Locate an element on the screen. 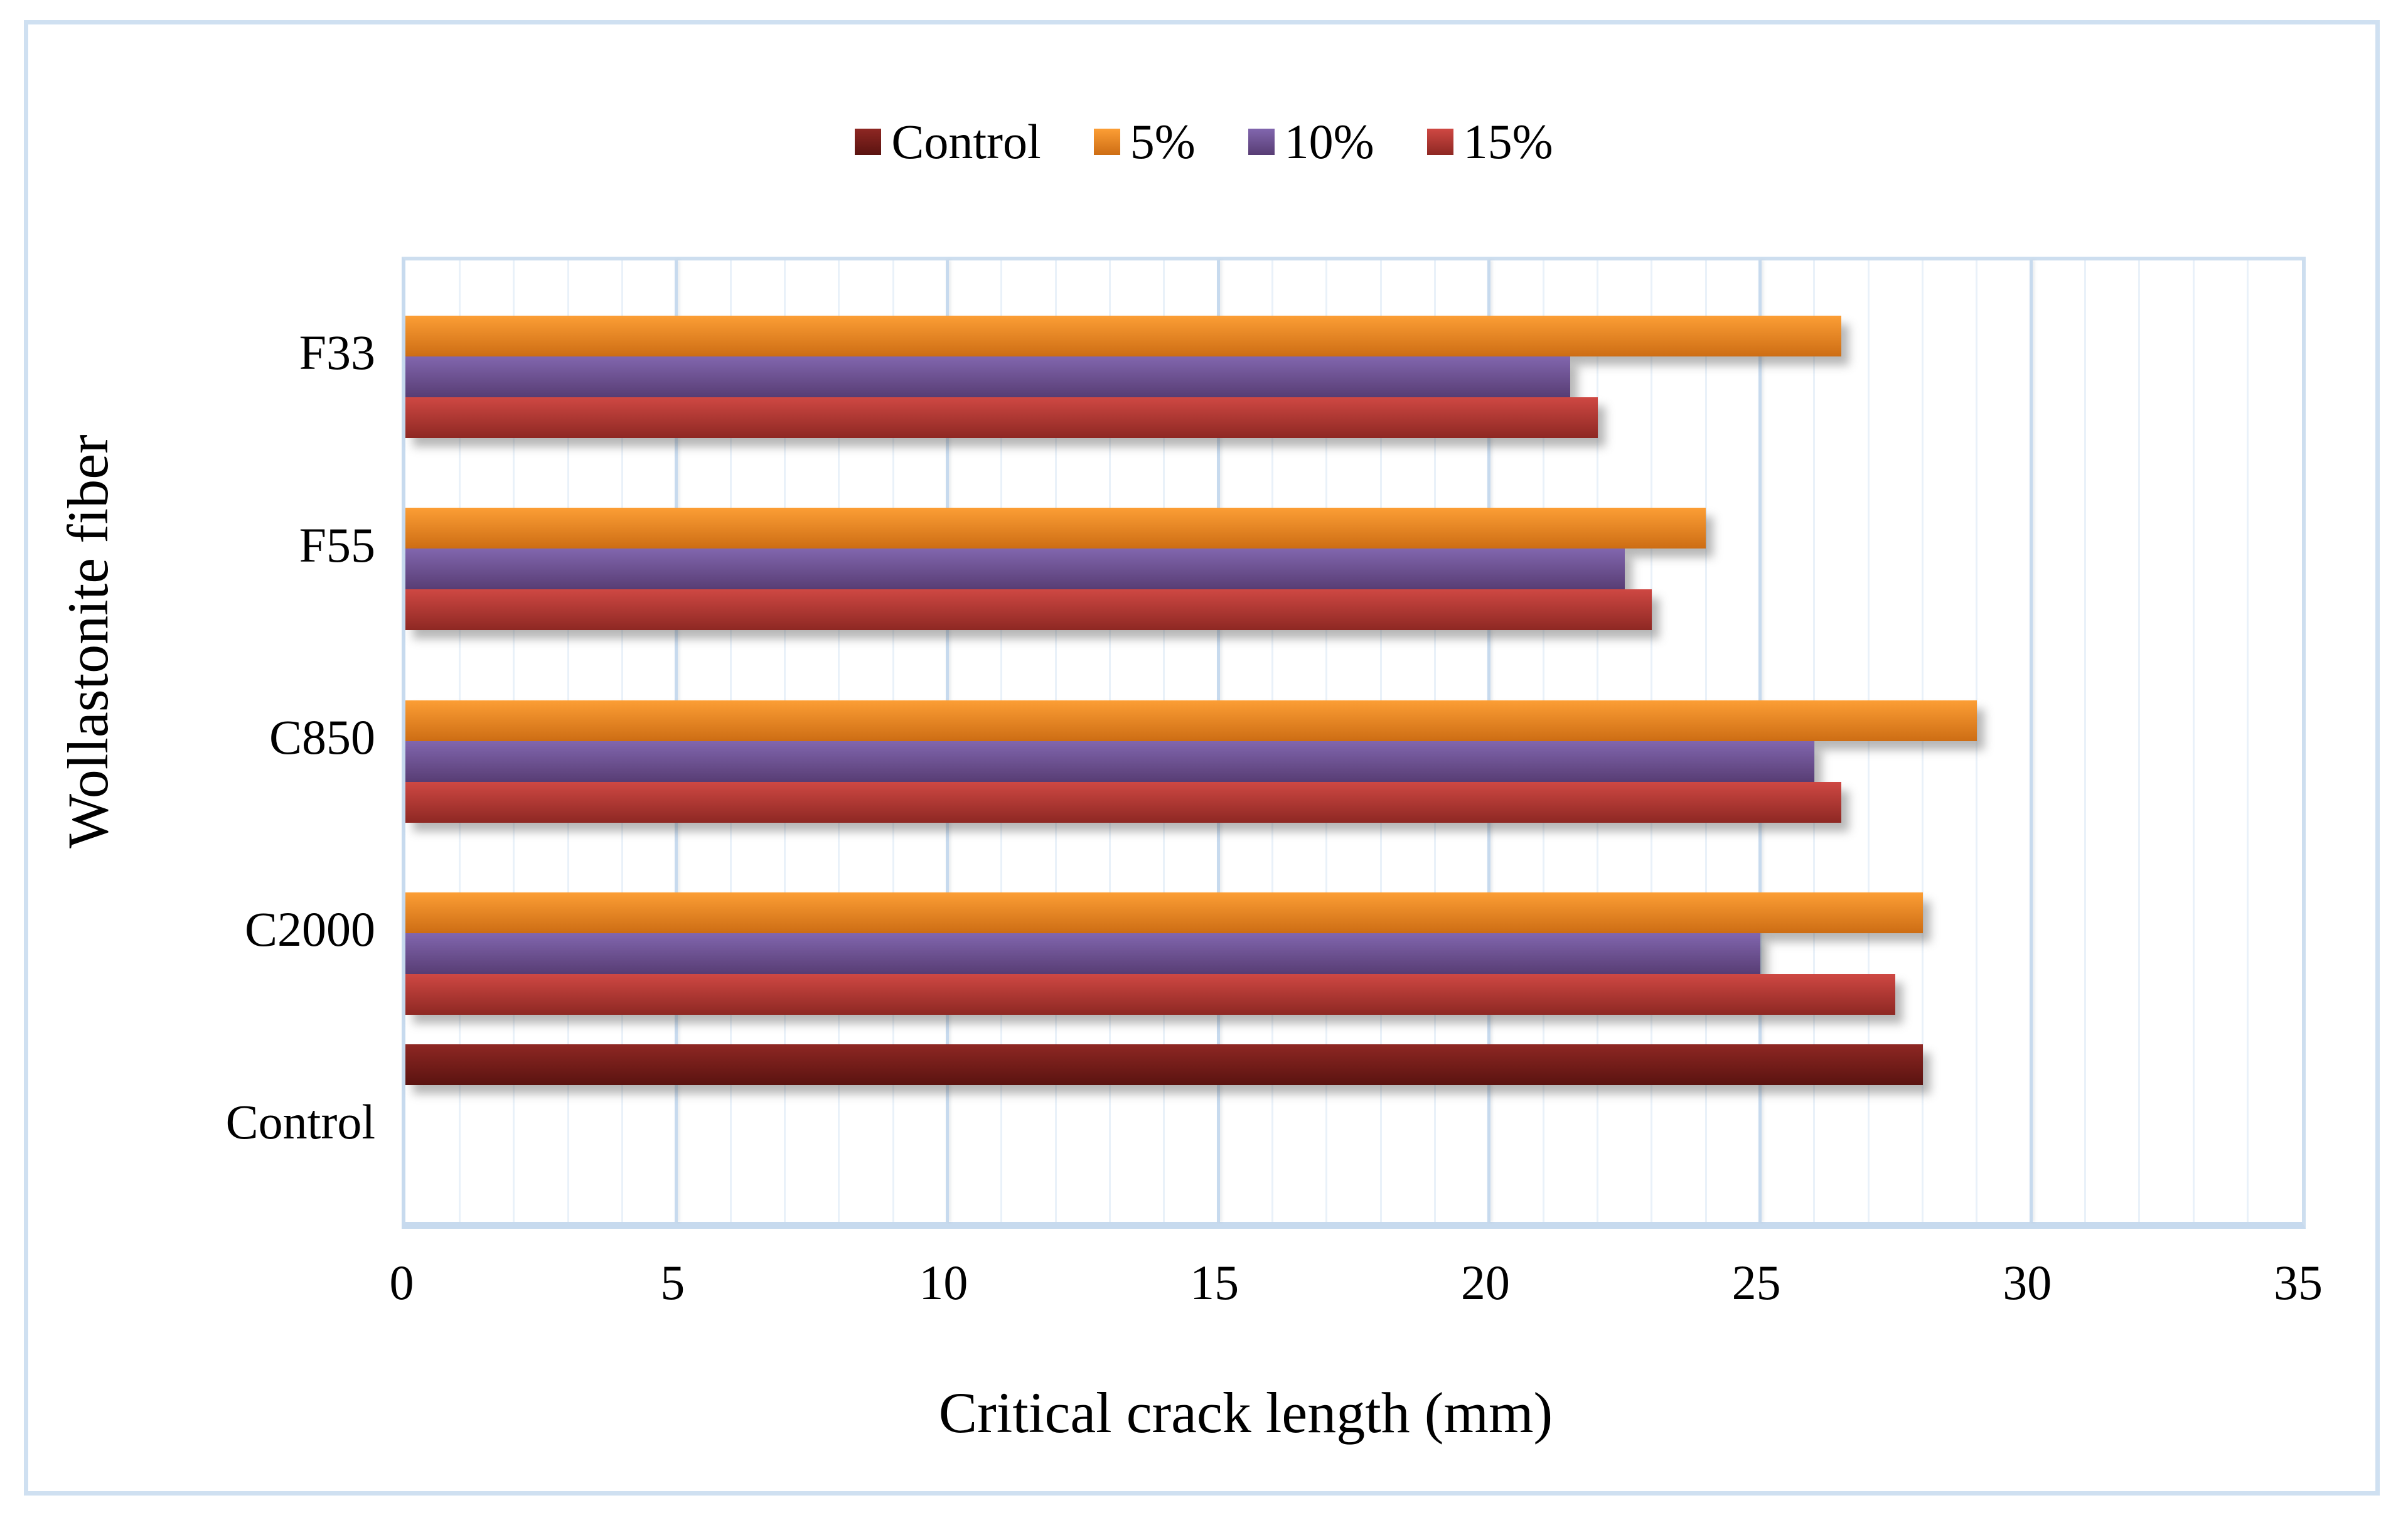 This screenshot has width=2408, height=1520. x-tick-label-5: 5 is located at coordinates (672, 1282).